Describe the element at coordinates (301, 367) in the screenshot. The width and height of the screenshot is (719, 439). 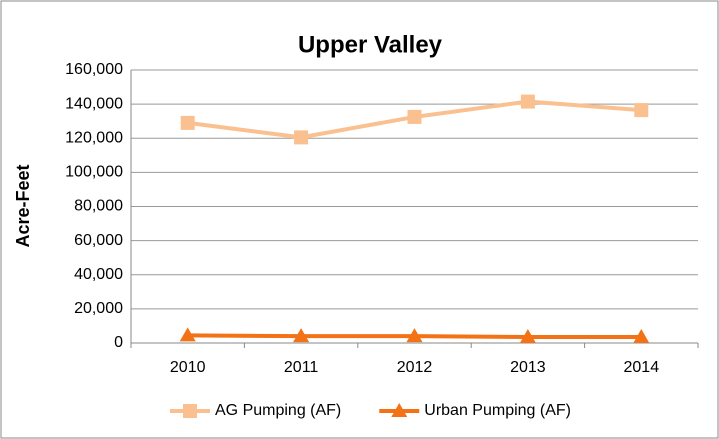
I see `x-tick-label: 2011` at that location.